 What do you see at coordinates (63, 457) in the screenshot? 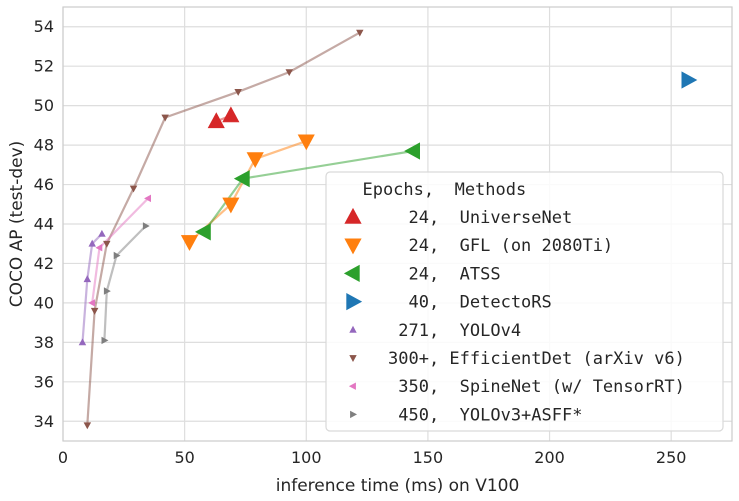
I see `x-tick-label: 0` at bounding box center [63, 457].